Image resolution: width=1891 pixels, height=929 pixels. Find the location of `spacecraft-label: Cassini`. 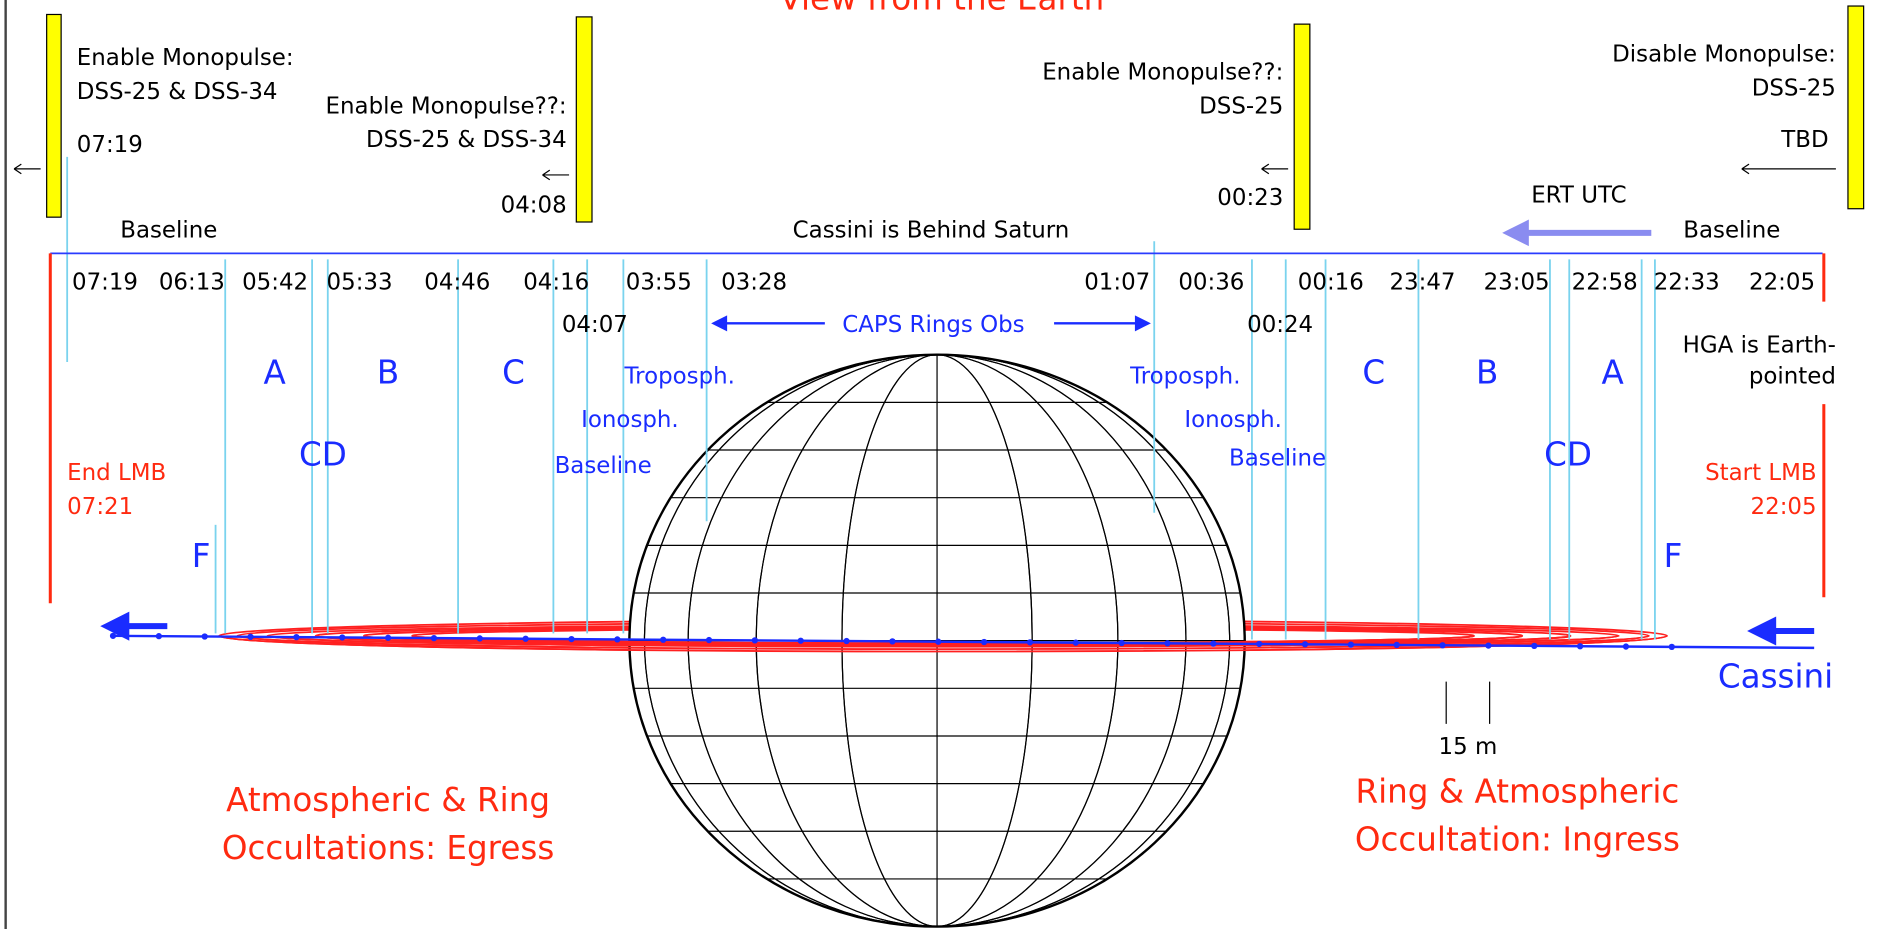

spacecraft-label: Cassini is located at coordinates (1775, 677).